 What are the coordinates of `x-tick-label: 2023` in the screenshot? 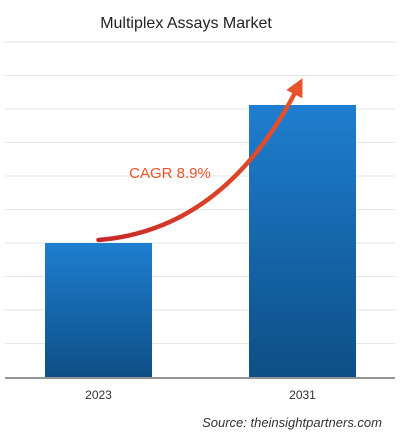 It's located at (98, 395).